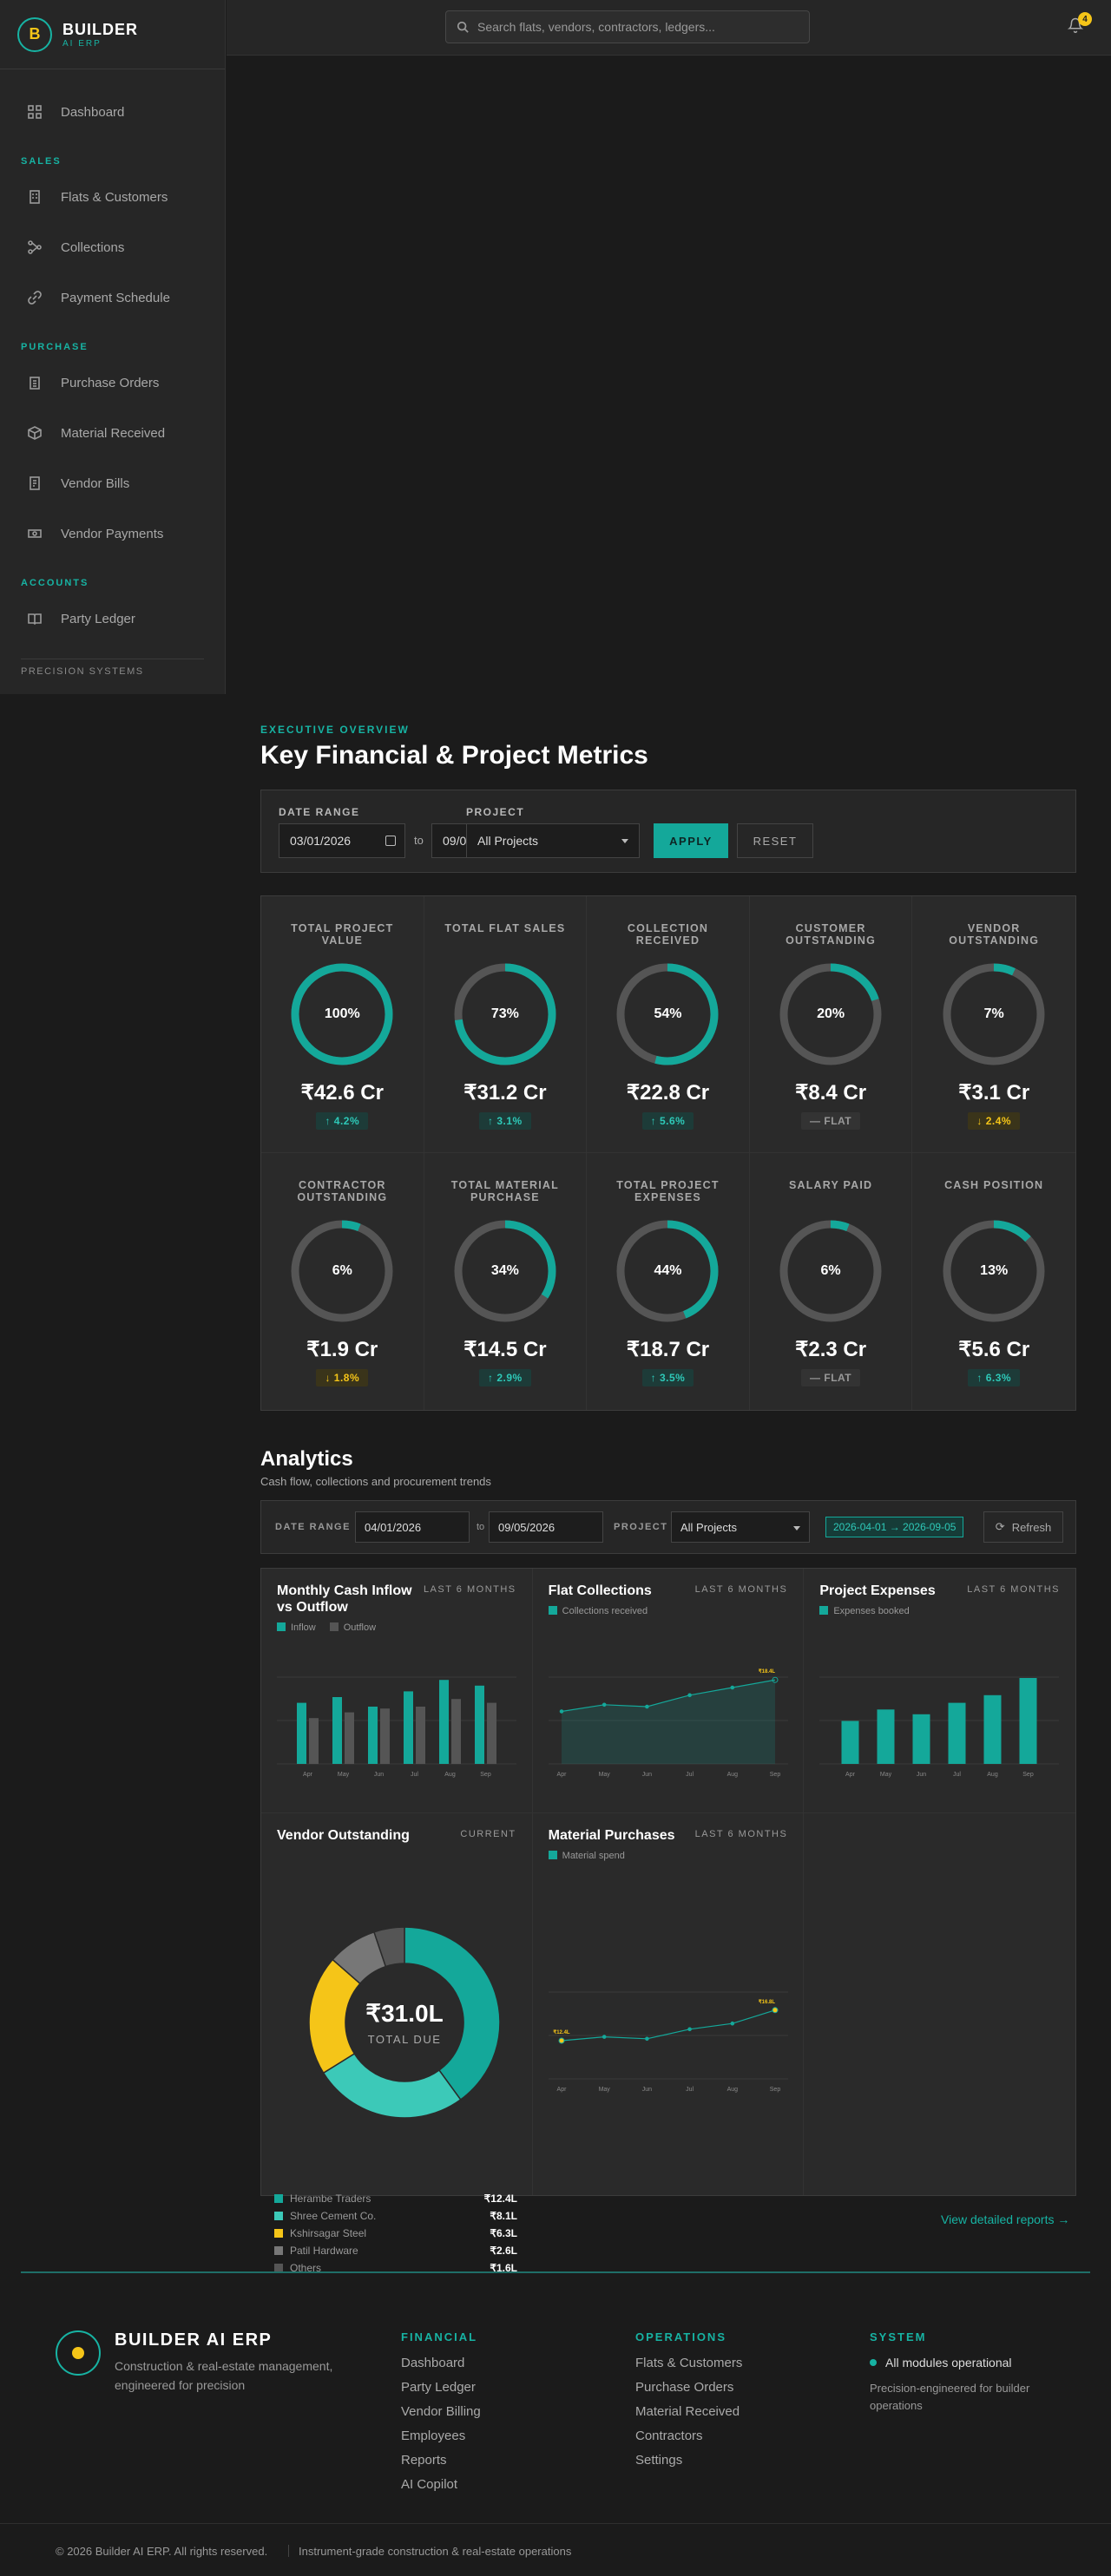 The width and height of the screenshot is (1111, 2576). I want to click on footer-link-purchase-orders: Purchase Orders, so click(684, 2387).